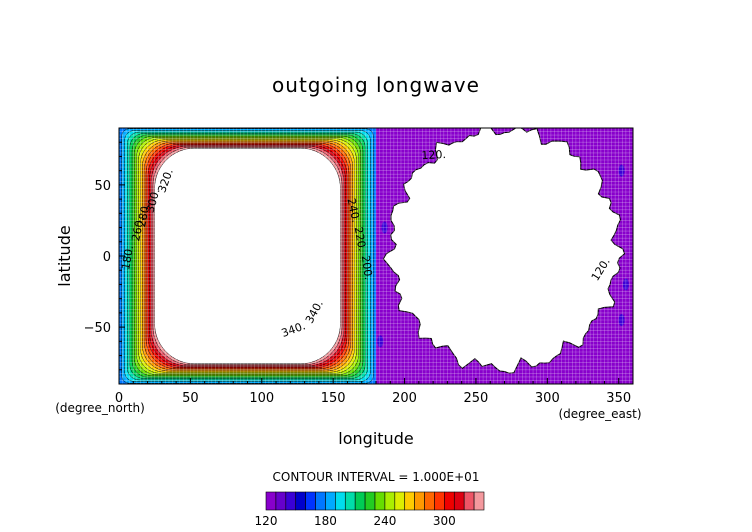 This screenshot has width=752, height=532. I want to click on colorbar-label: 120, so click(266, 521).